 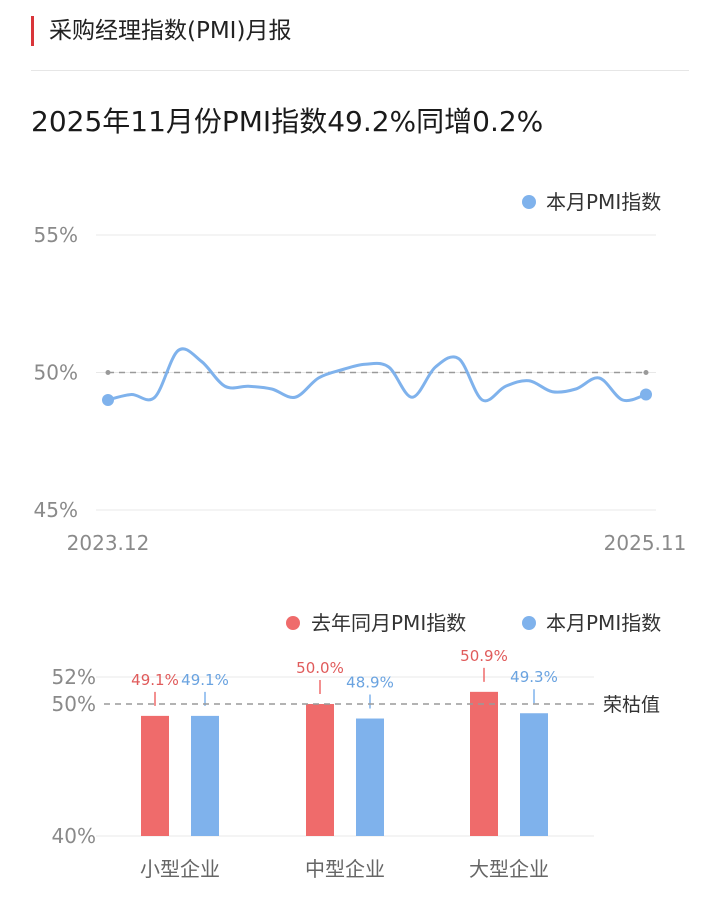 What do you see at coordinates (645, 543) in the screenshot?
I see `x-label-end: 2025.11` at bounding box center [645, 543].